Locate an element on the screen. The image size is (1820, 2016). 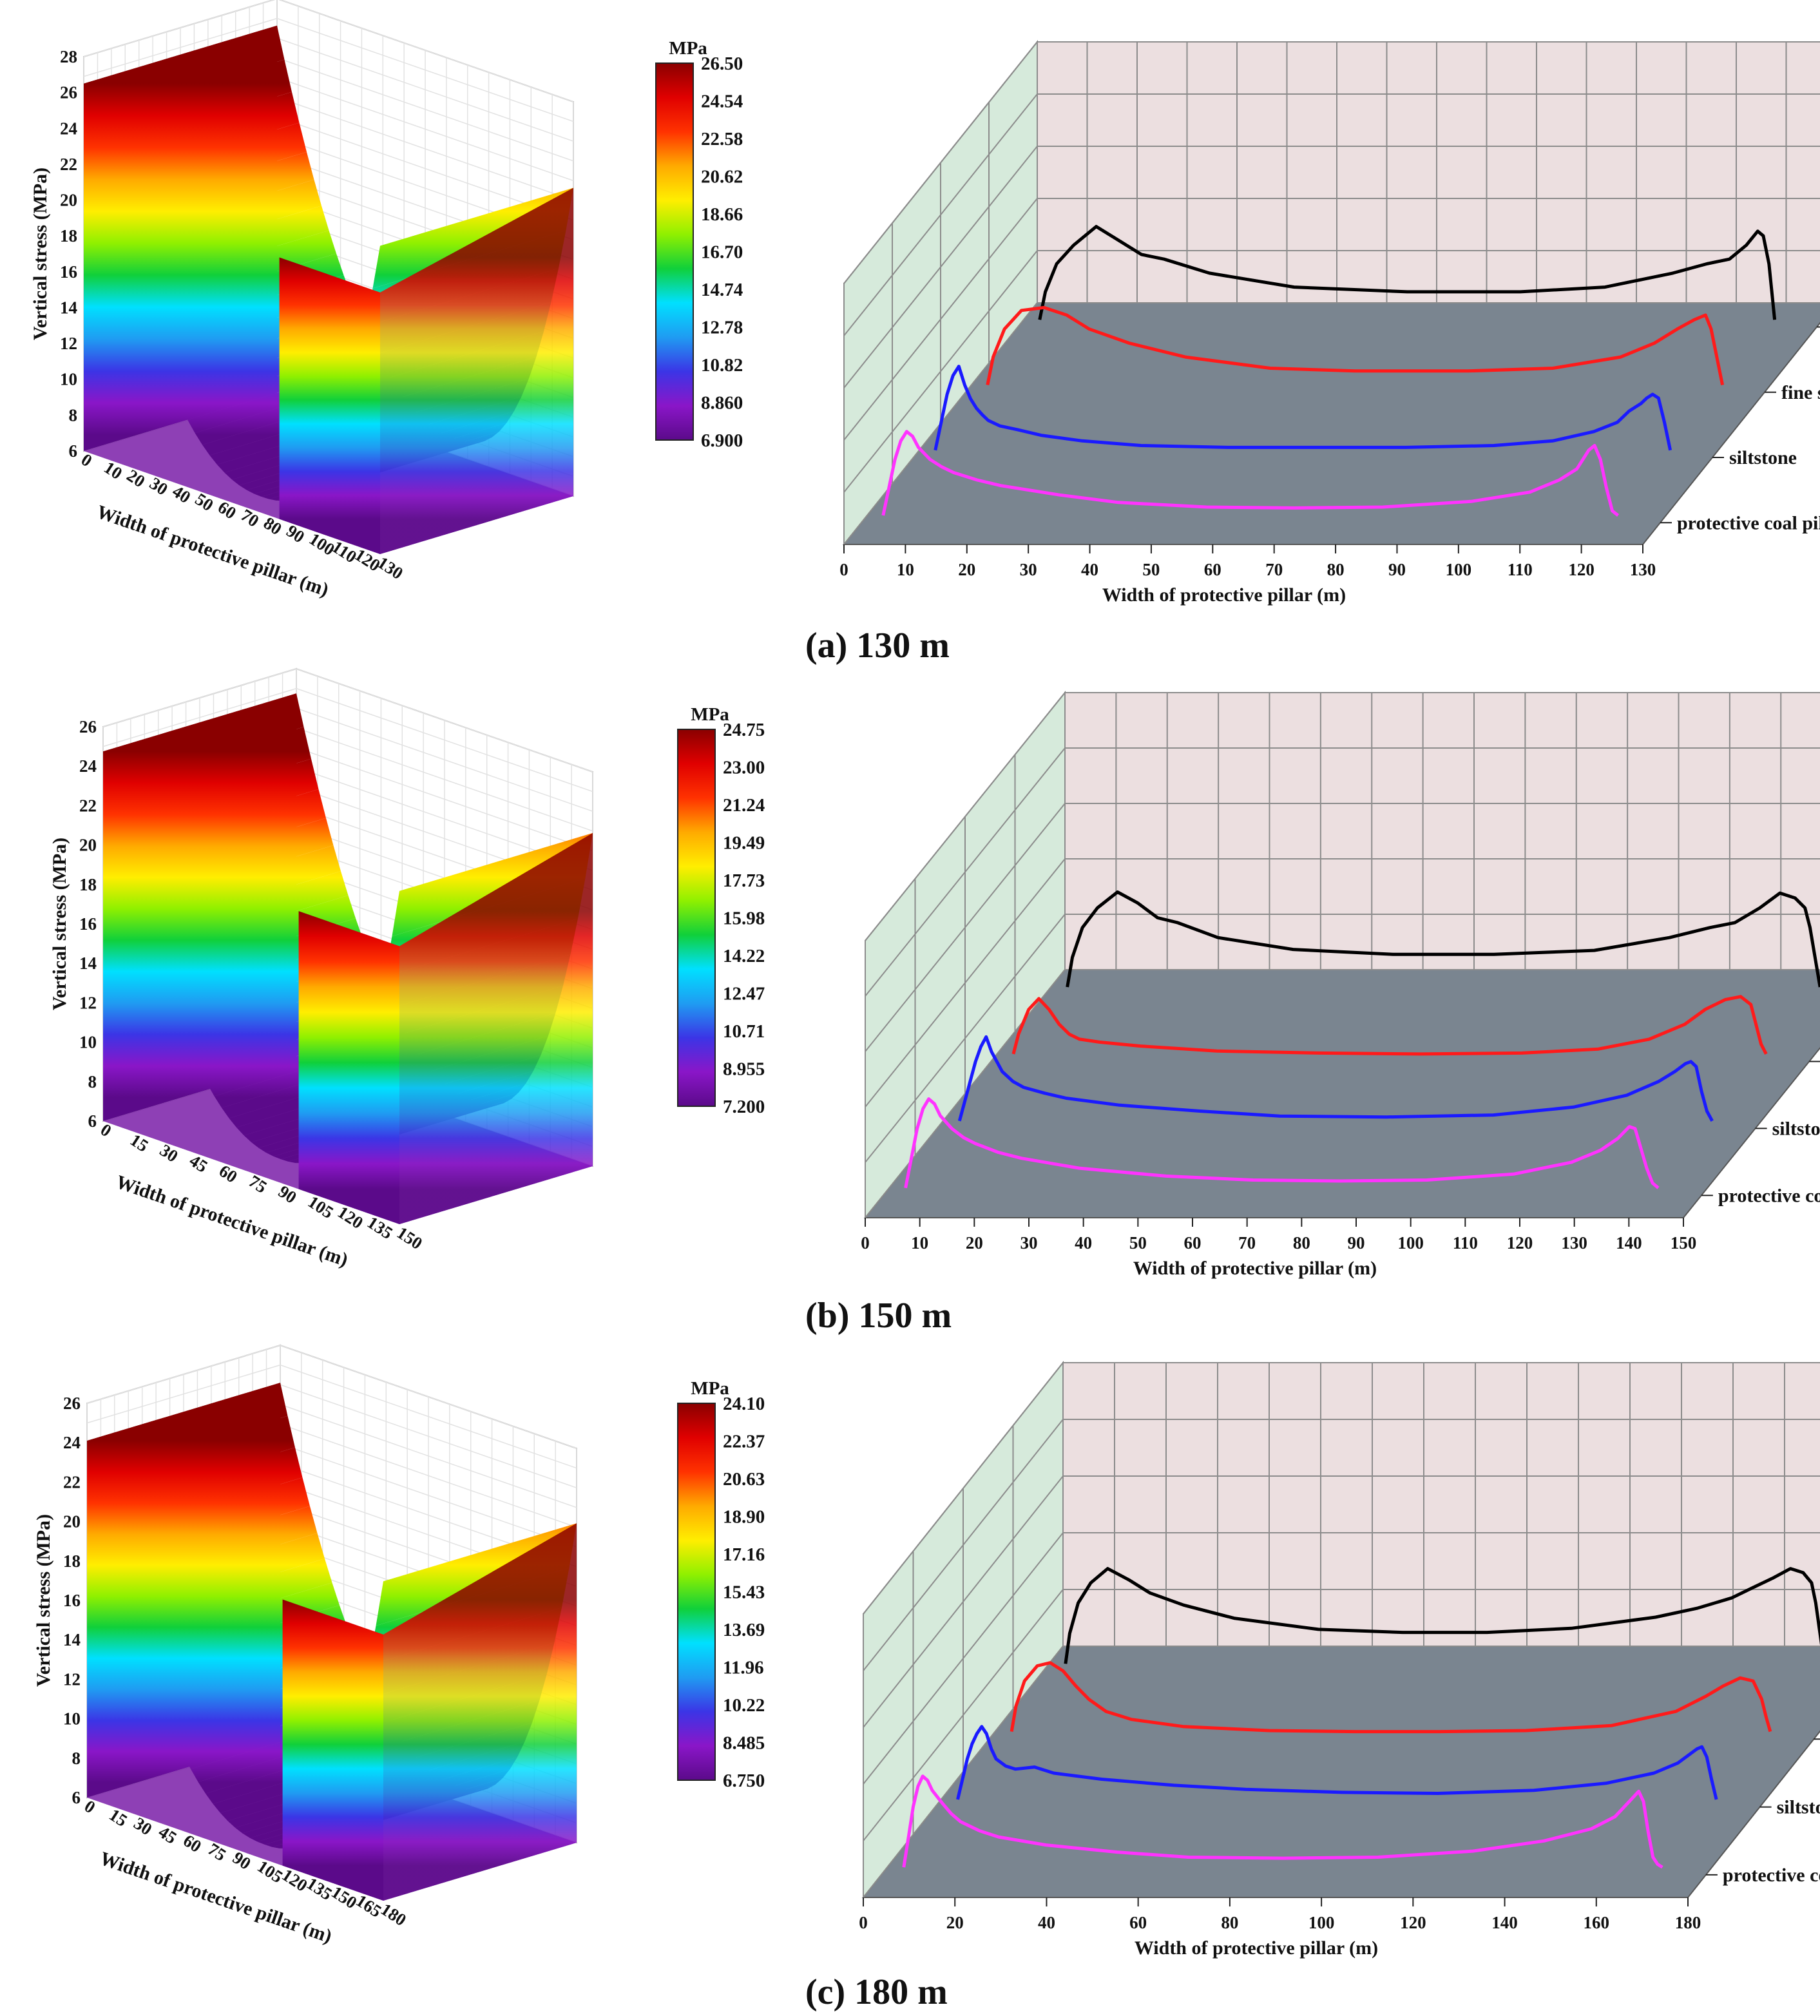
grid-line-horizontal is located at coordinates (329, 51).